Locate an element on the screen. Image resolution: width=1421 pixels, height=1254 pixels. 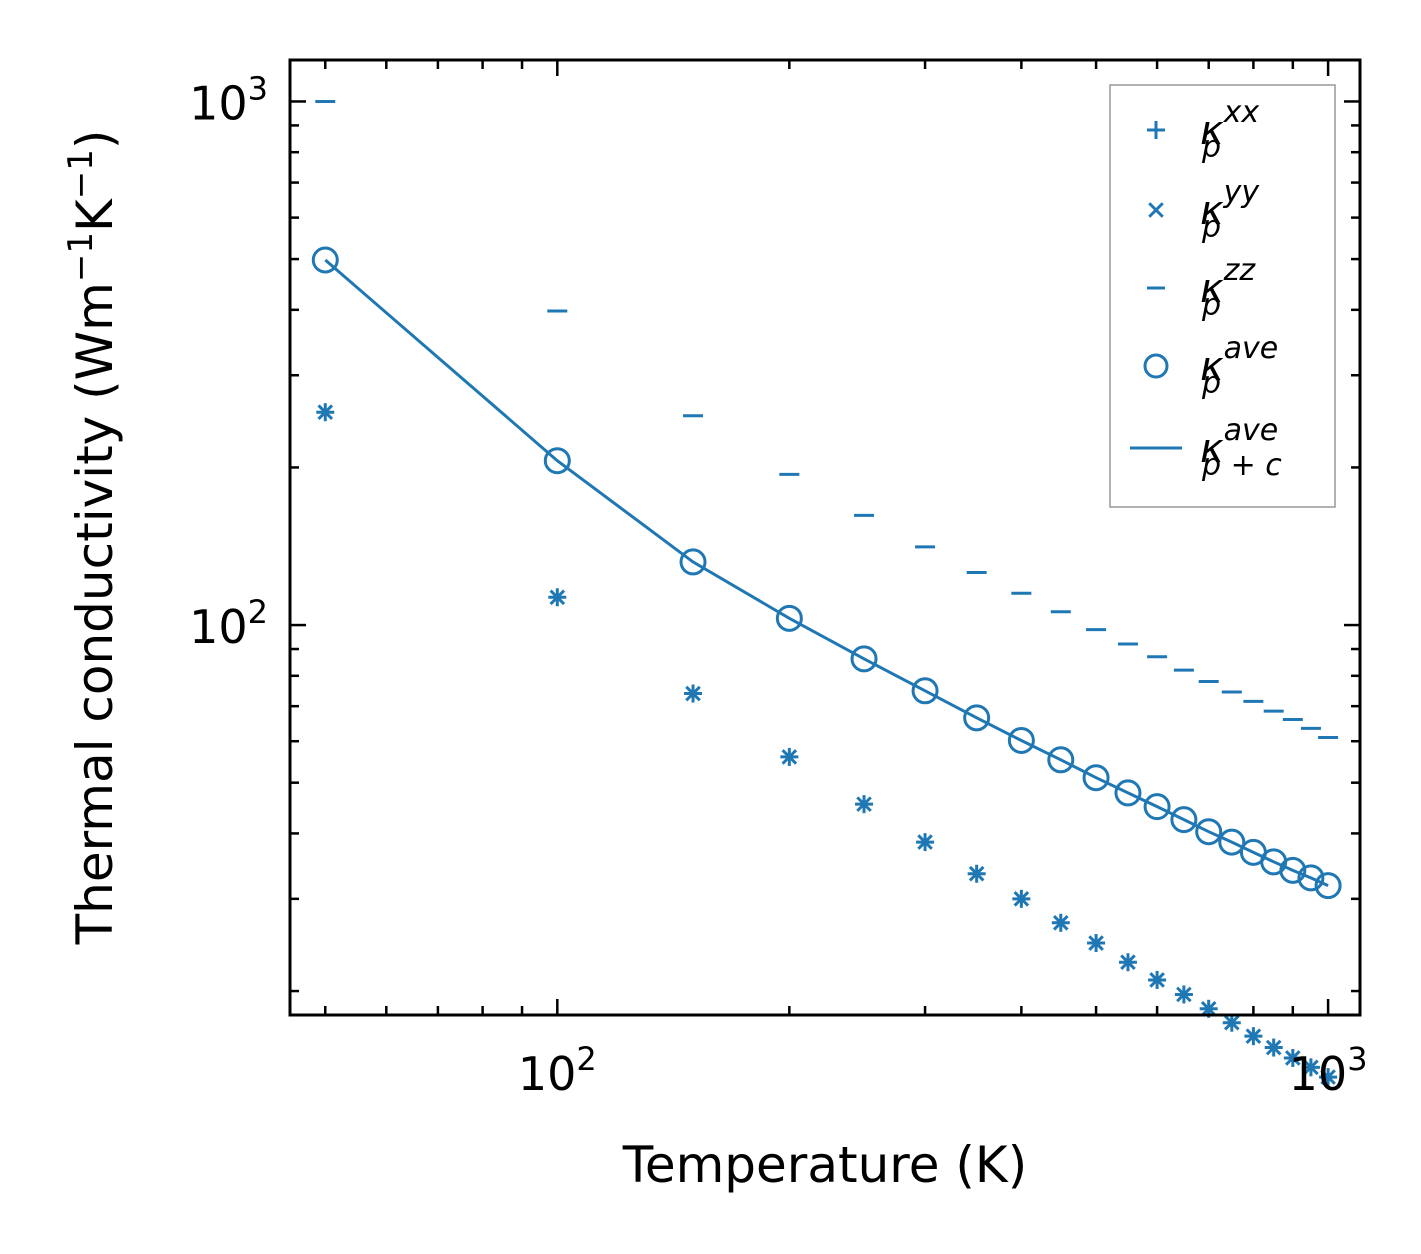
y-tick-label: 10² is located at coordinates (228, 623).